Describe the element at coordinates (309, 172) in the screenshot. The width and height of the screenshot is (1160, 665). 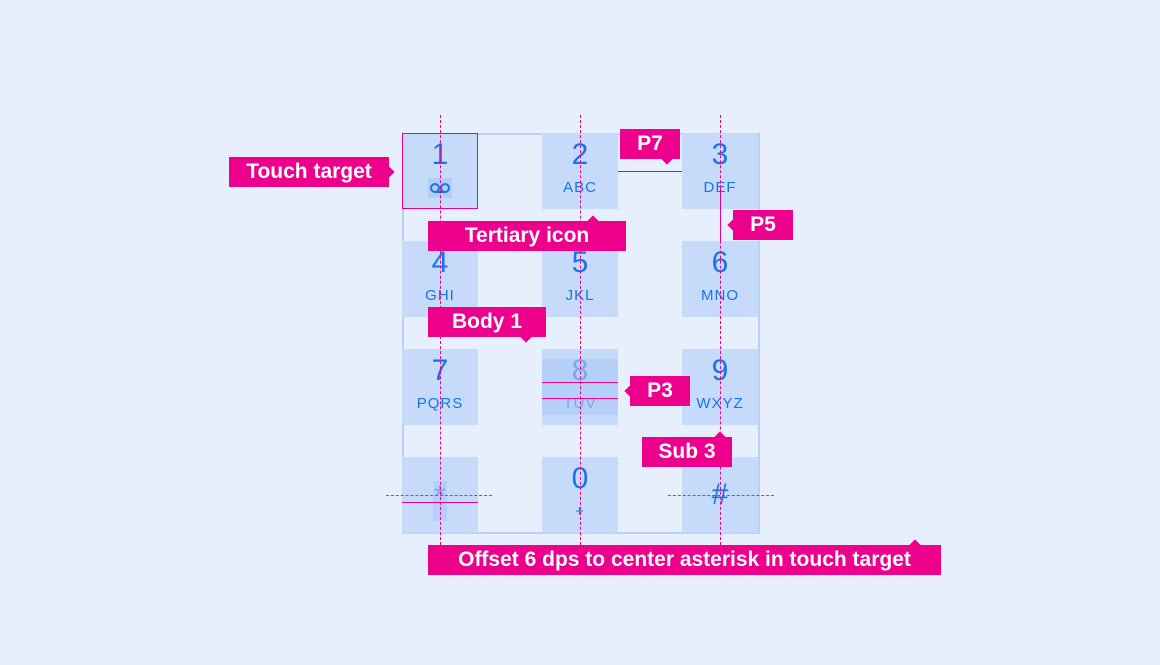
I see `touch-target-label: Touch target` at that location.